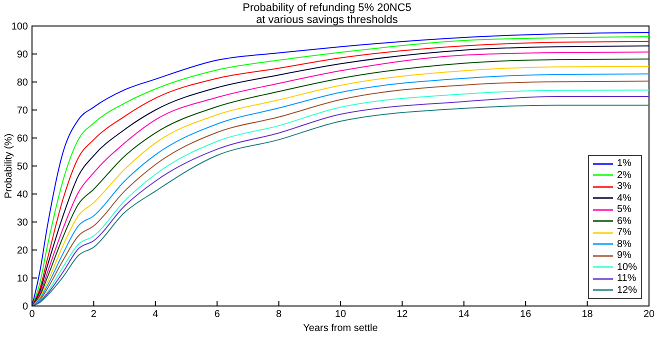  What do you see at coordinates (624, 232) in the screenshot?
I see `legend-label: 7%` at bounding box center [624, 232].